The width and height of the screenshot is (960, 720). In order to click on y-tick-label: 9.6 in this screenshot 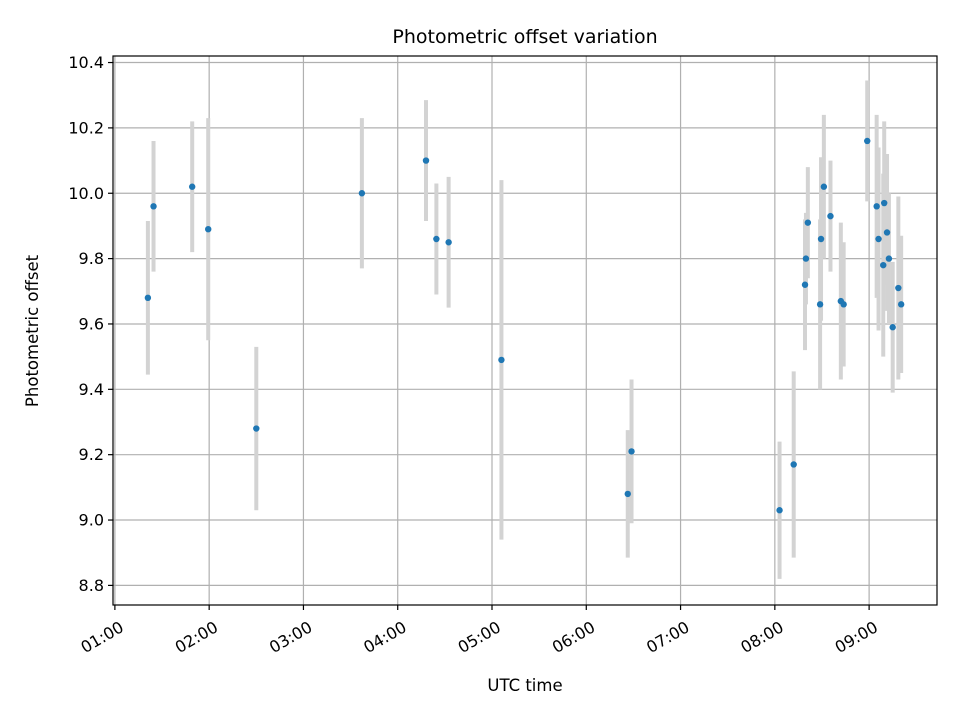, I will do `click(91, 323)`.